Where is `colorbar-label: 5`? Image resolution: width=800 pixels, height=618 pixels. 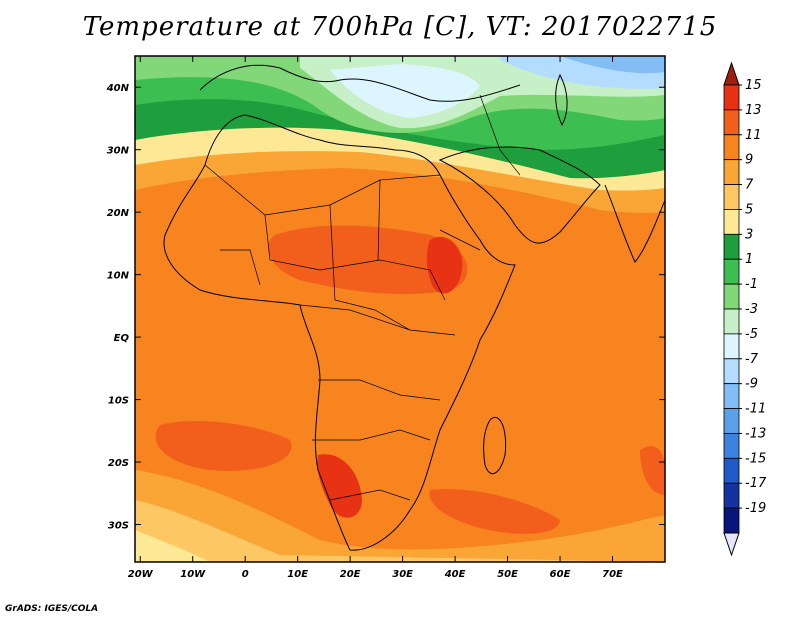 colorbar-label: 5 is located at coordinates (749, 209).